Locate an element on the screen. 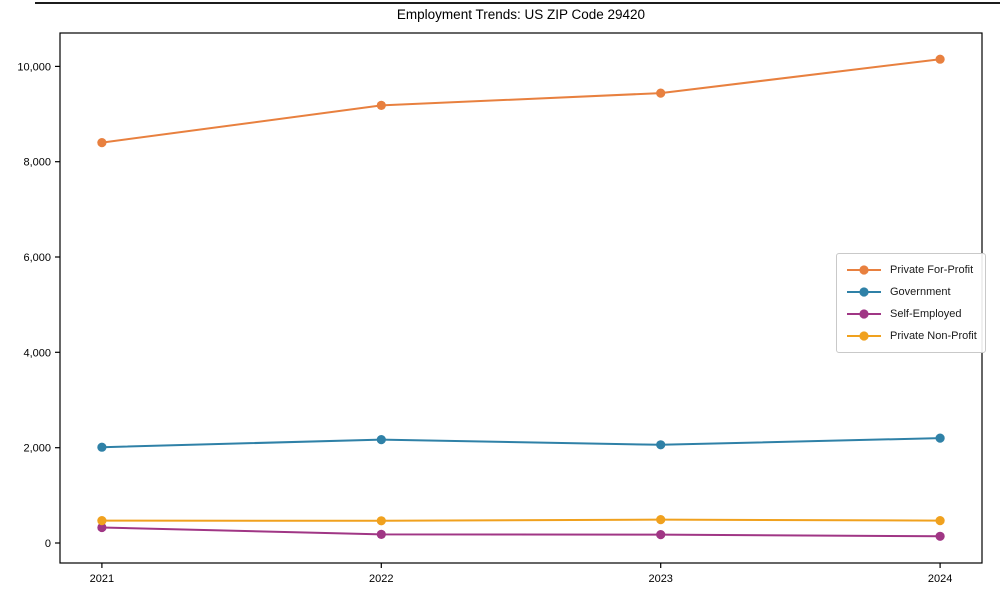 This screenshot has width=1000, height=600. legend-label: Self-Employed is located at coordinates (926, 314).